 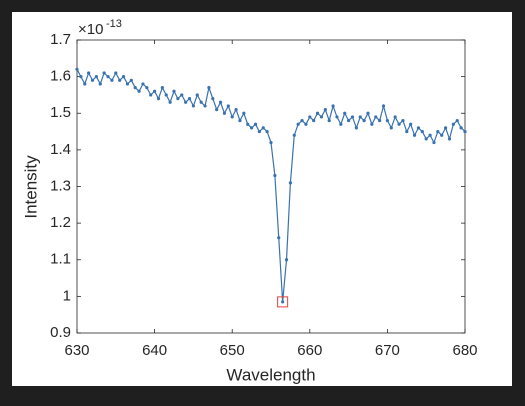 What do you see at coordinates (90, 29) in the screenshot?
I see `y-exponent-base: ×10` at bounding box center [90, 29].